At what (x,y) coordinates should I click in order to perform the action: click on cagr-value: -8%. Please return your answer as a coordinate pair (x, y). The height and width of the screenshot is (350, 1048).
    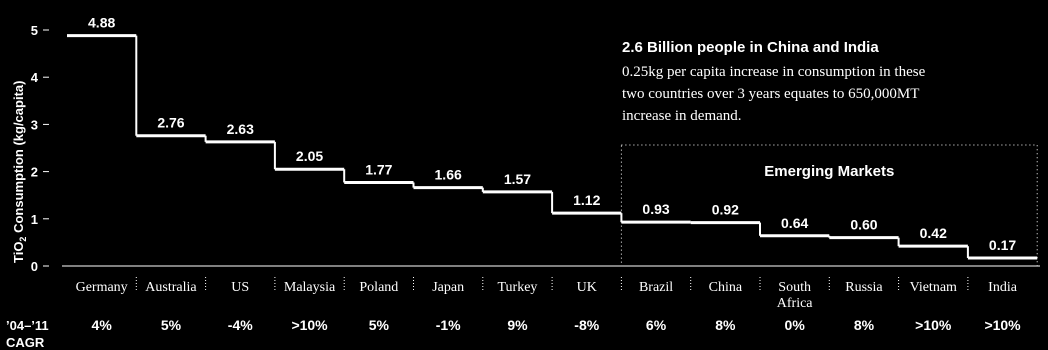
    Looking at the image, I should click on (586, 325).